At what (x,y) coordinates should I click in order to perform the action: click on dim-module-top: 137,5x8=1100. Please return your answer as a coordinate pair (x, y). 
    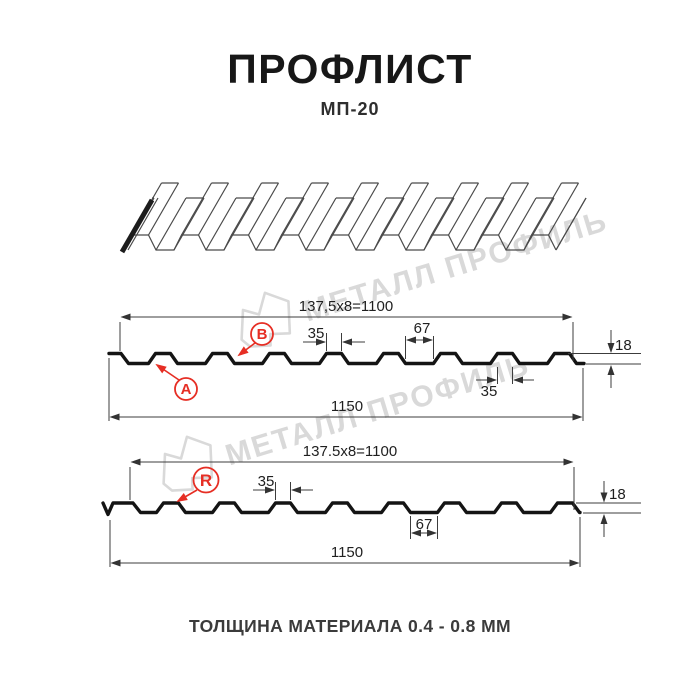
    Looking at the image, I should click on (346, 306).